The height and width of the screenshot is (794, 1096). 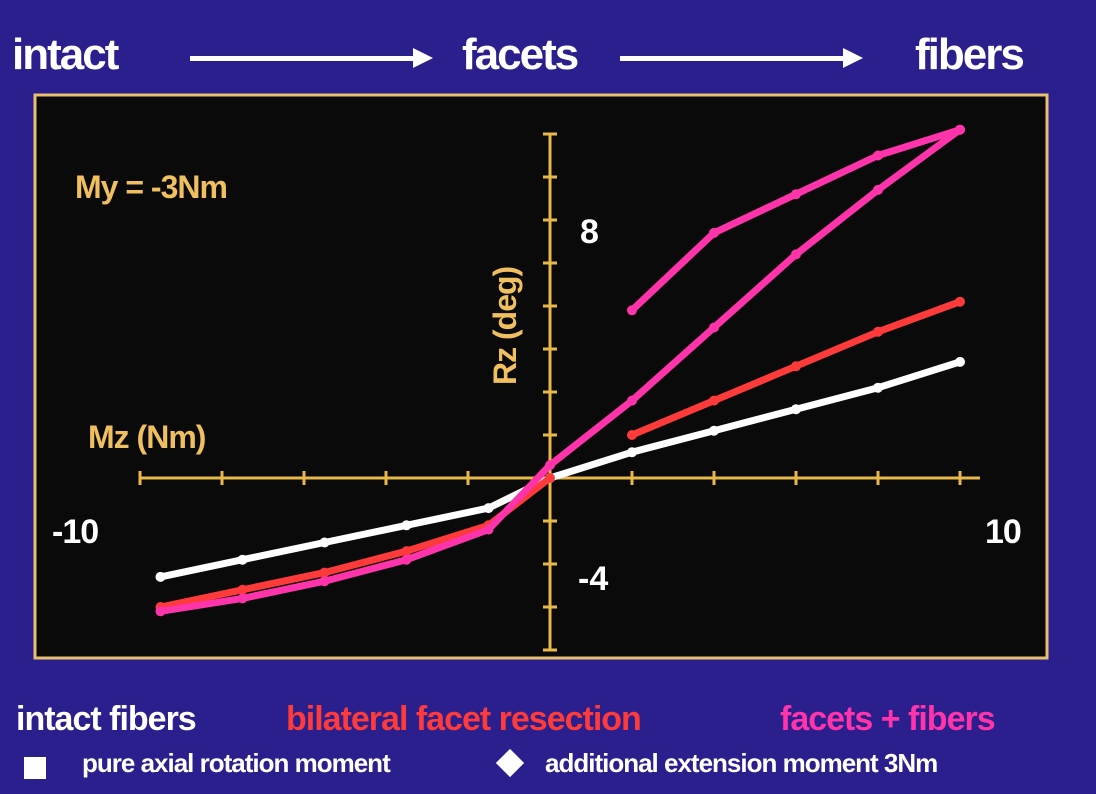 What do you see at coordinates (151, 187) in the screenshot?
I see `annotation: My = -3Nm` at bounding box center [151, 187].